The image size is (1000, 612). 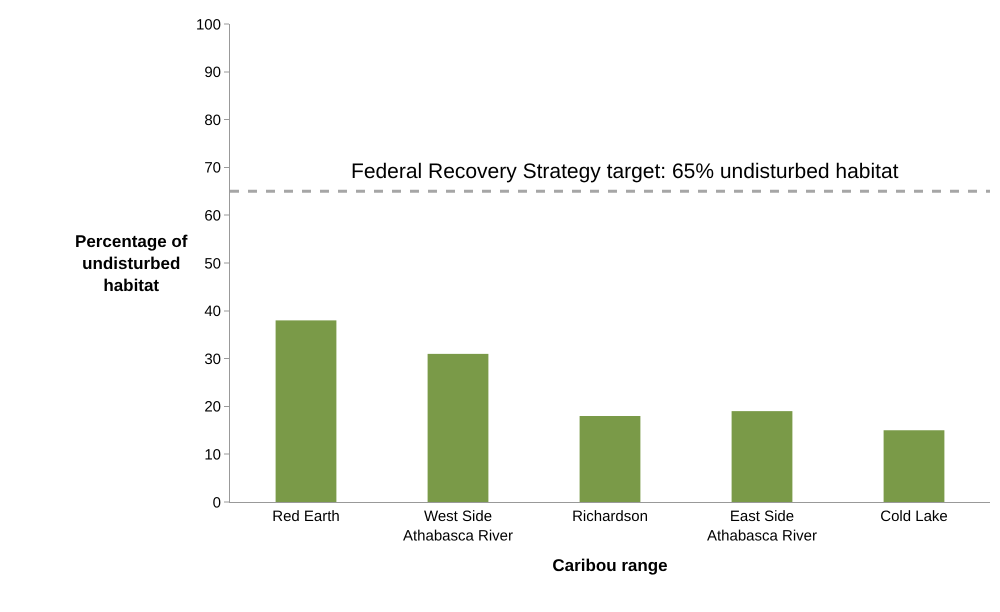 I want to click on x-tick-label: Red Earth, so click(x=306, y=516).